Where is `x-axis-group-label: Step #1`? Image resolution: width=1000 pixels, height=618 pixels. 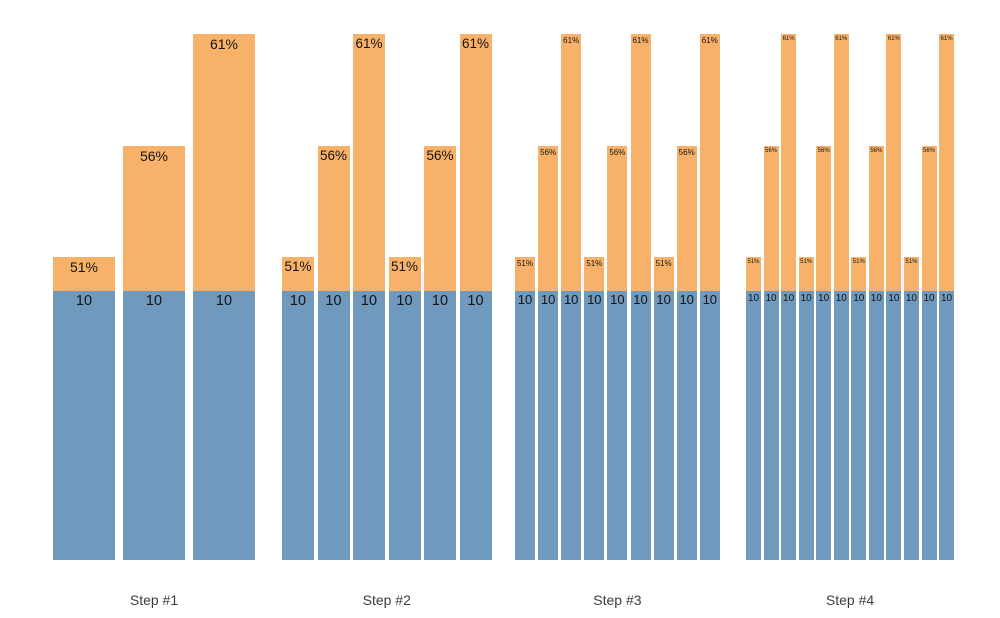 x-axis-group-label: Step #1 is located at coordinates (154, 600).